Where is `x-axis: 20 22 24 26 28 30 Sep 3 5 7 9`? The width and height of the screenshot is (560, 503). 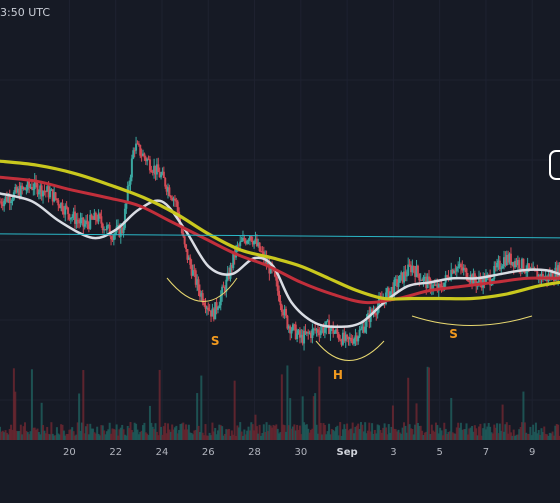
x-axis: 20 22 24 26 28 30 Sep 3 5 7 9 is located at coordinates (299, 452).